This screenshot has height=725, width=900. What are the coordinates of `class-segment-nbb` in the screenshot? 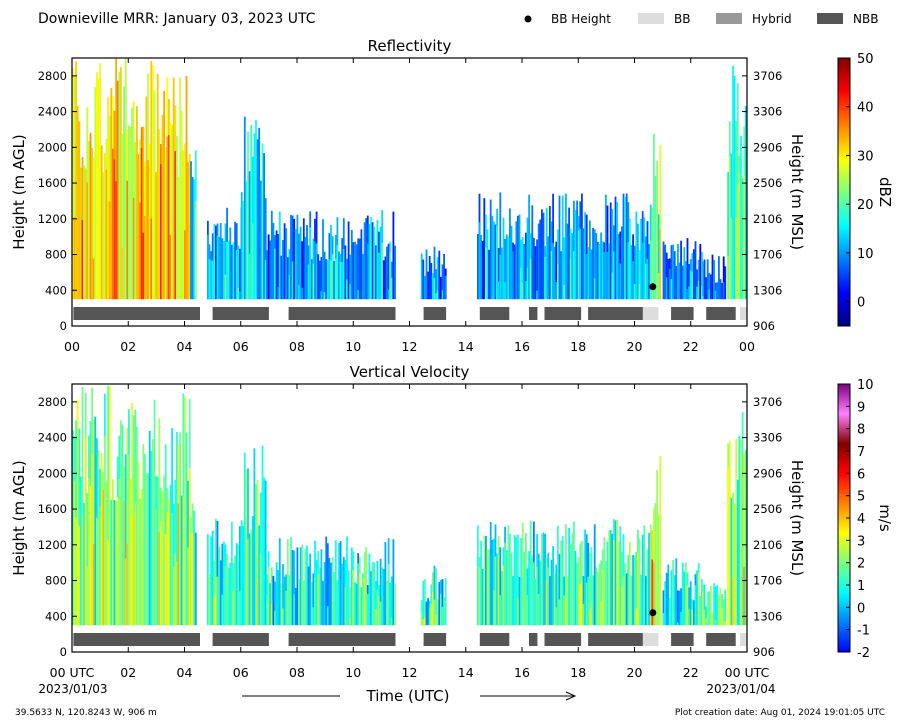 It's located at (136, 313).